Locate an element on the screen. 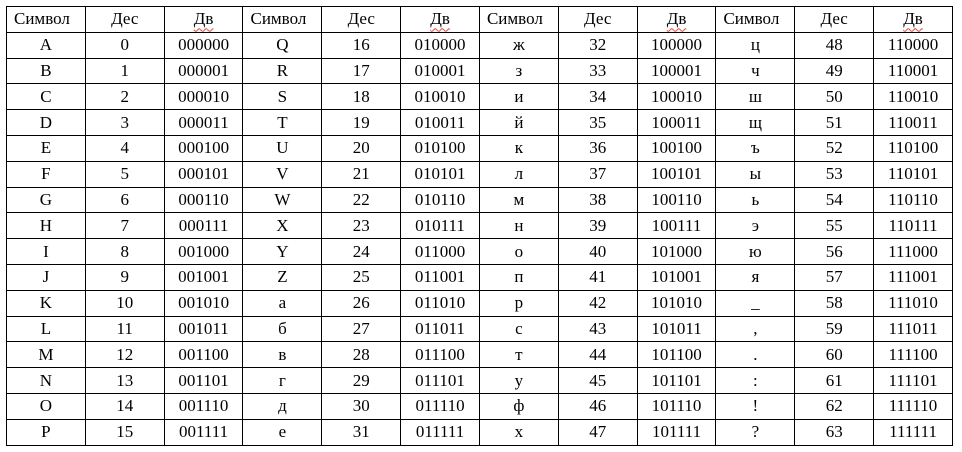 The width and height of the screenshot is (962, 452). binary-cell: 111100 is located at coordinates (913, 355).